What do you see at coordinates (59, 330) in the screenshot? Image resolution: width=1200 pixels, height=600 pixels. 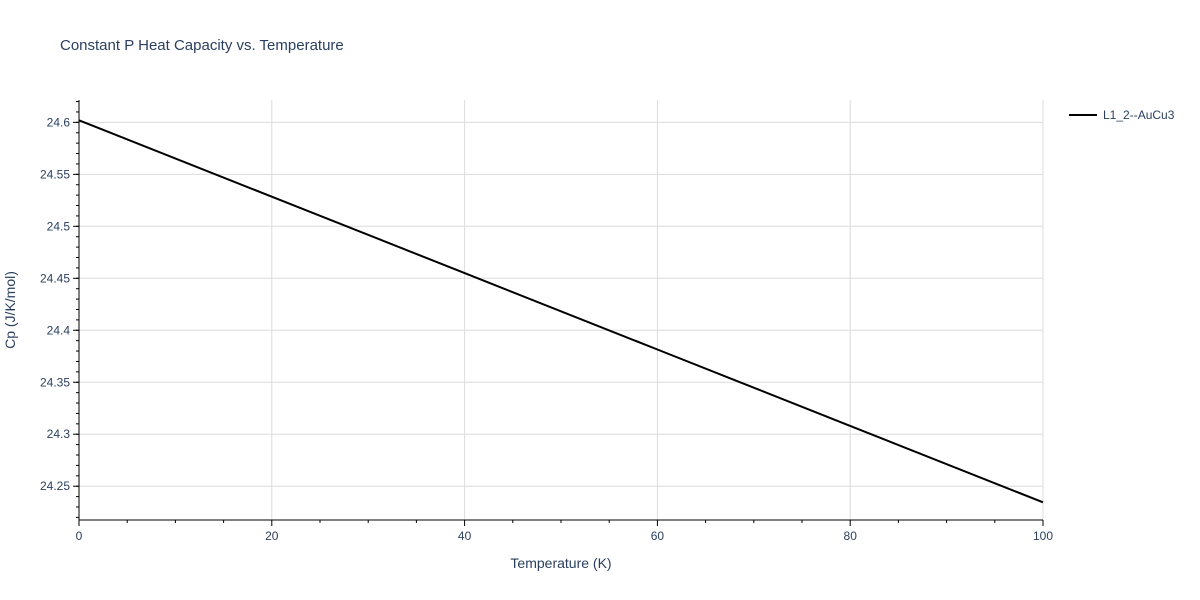 I see `y-tick-label: 24.4` at bounding box center [59, 330].